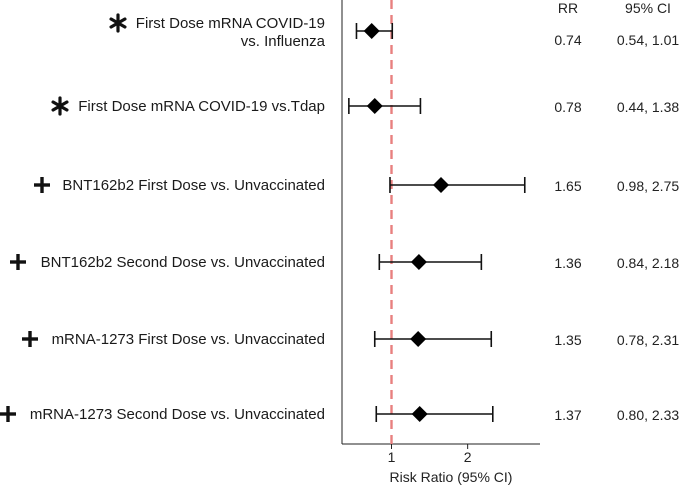 Image resolution: width=685 pixels, height=489 pixels. Describe the element at coordinates (648, 40) in the screenshot. I see `ci-value: 0.54, 1.01` at that location.